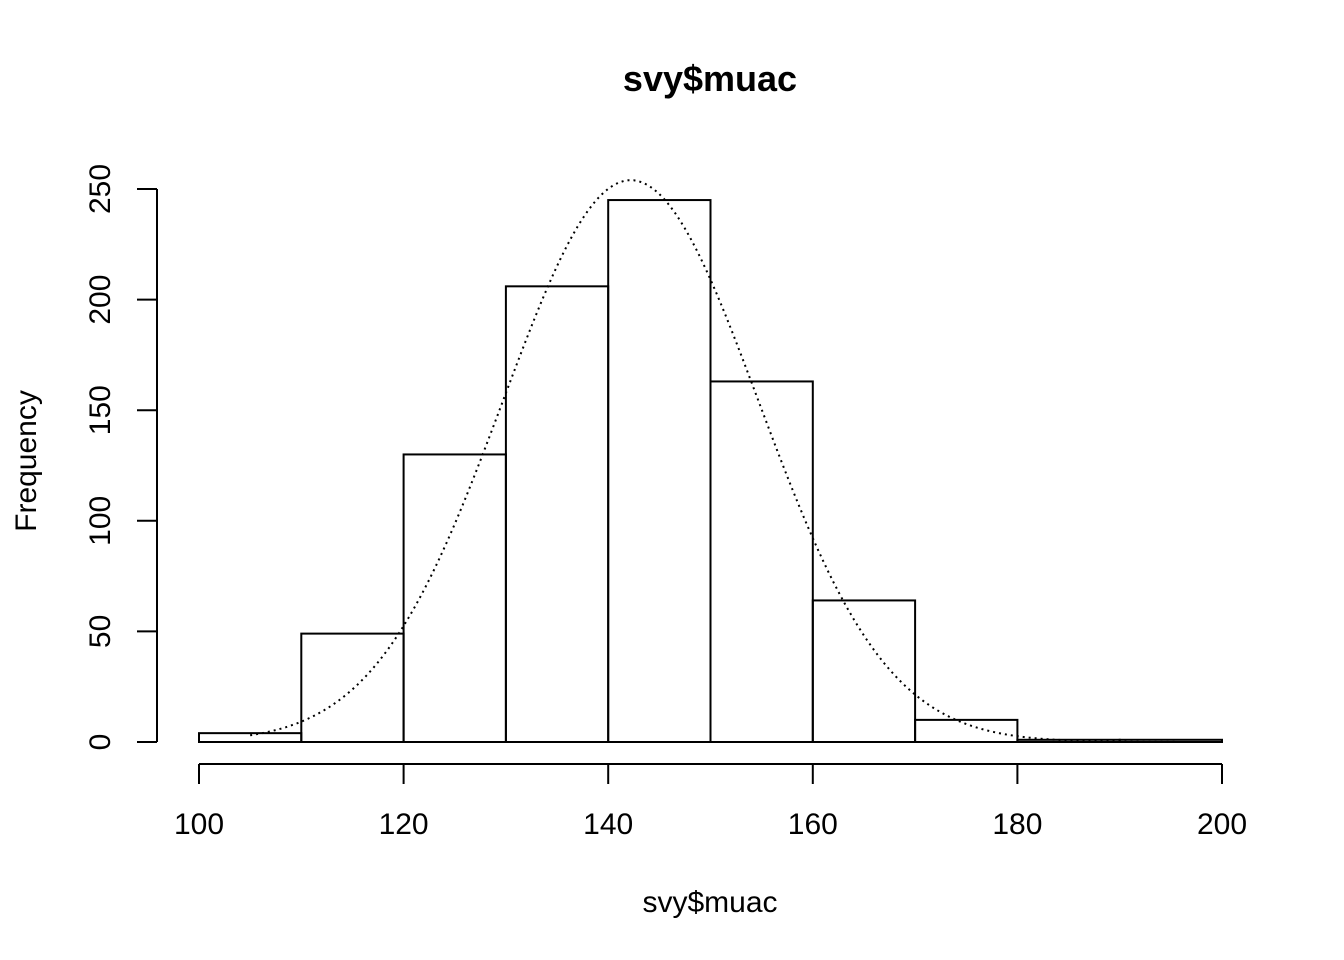  I want to click on x-tick-label-1: 120, so click(404, 824).